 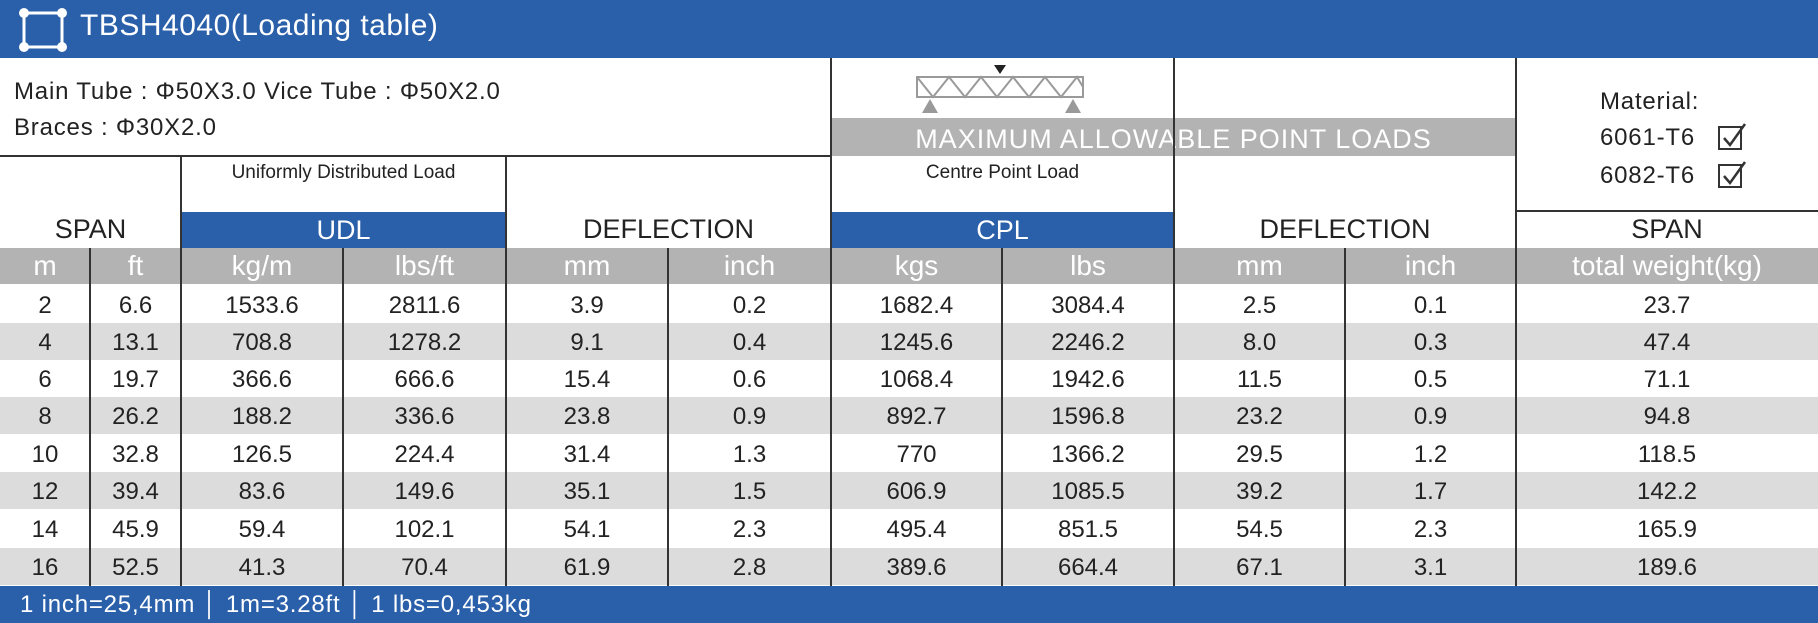 What do you see at coordinates (1002, 230) in the screenshot?
I see `cpl-header: CPL` at bounding box center [1002, 230].